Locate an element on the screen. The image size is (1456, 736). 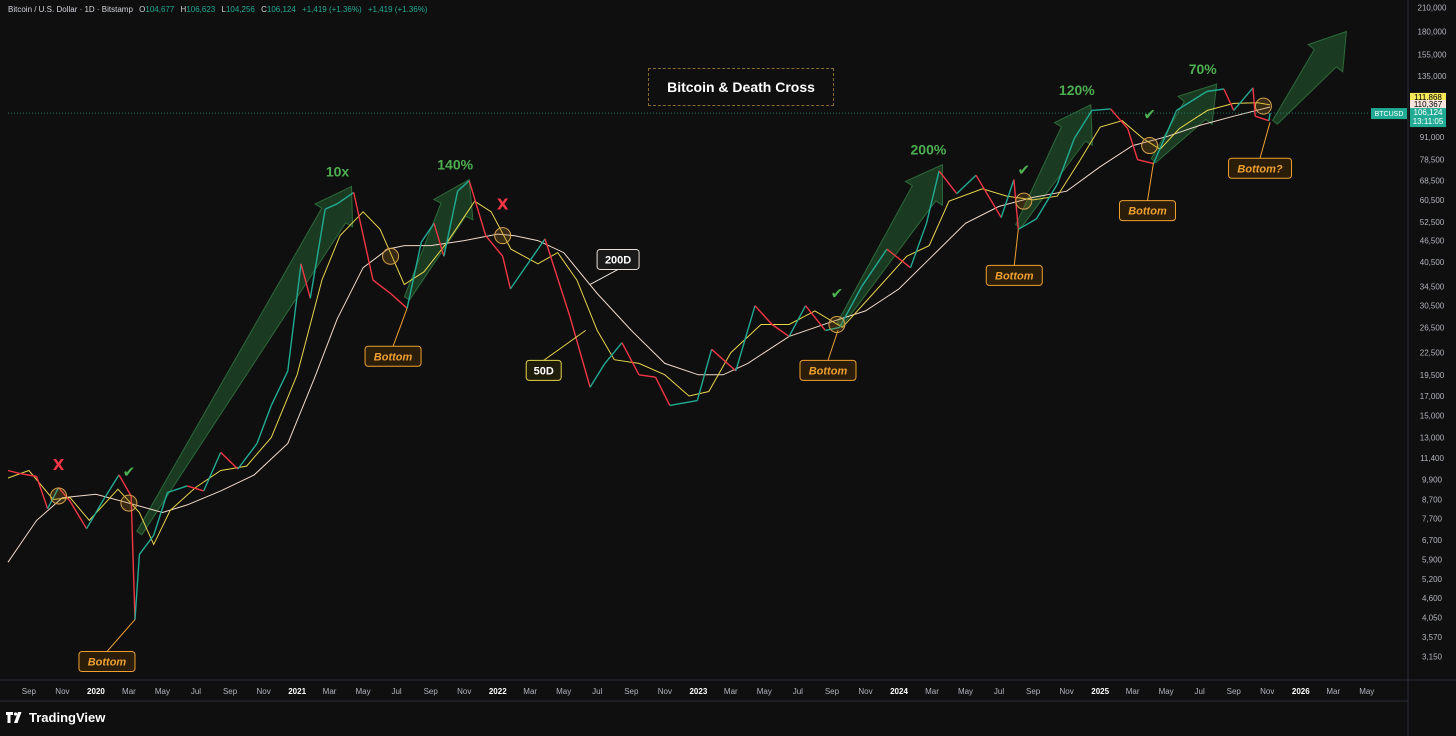
y-tick-label: 7,700 is located at coordinates (1432, 518).